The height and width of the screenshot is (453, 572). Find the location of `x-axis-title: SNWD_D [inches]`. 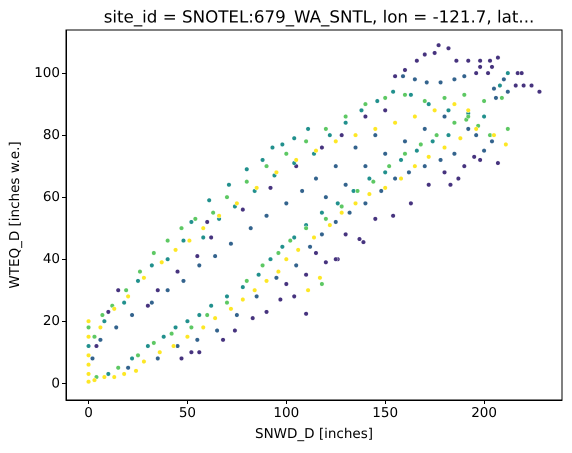

x-axis-title: SNWD_D [inches] is located at coordinates (314, 434).